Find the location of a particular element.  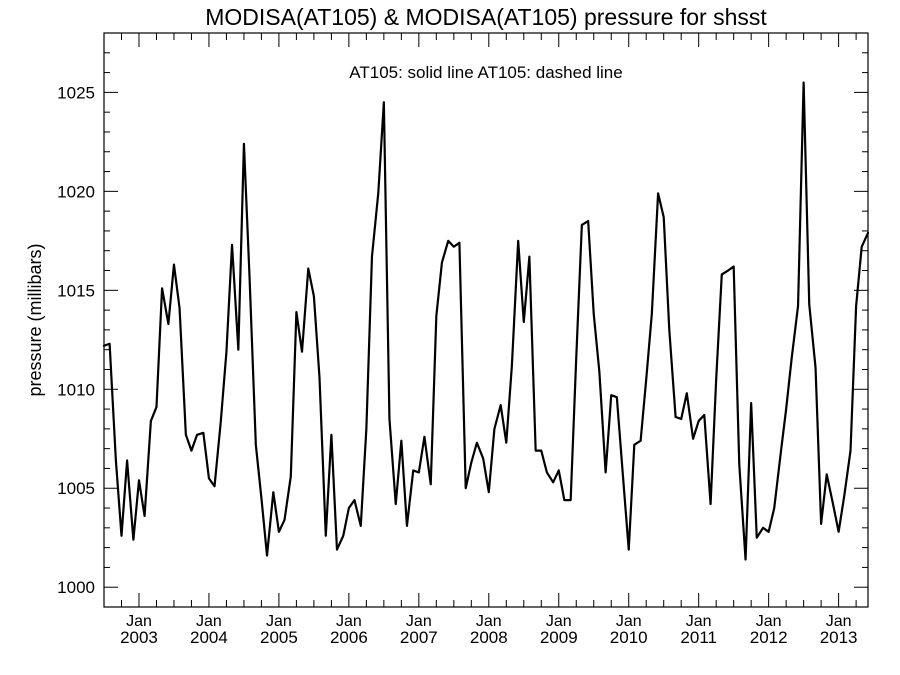

x-tick-year: 2007 is located at coordinates (419, 637).